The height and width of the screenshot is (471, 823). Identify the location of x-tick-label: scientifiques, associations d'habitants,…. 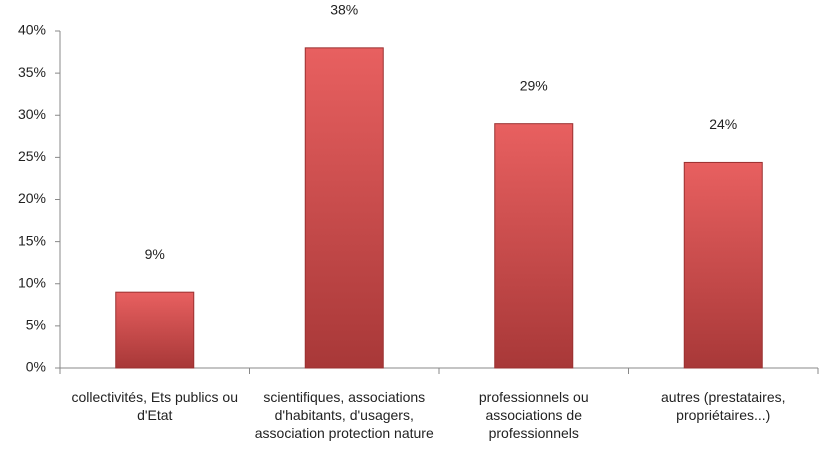
(344, 415).